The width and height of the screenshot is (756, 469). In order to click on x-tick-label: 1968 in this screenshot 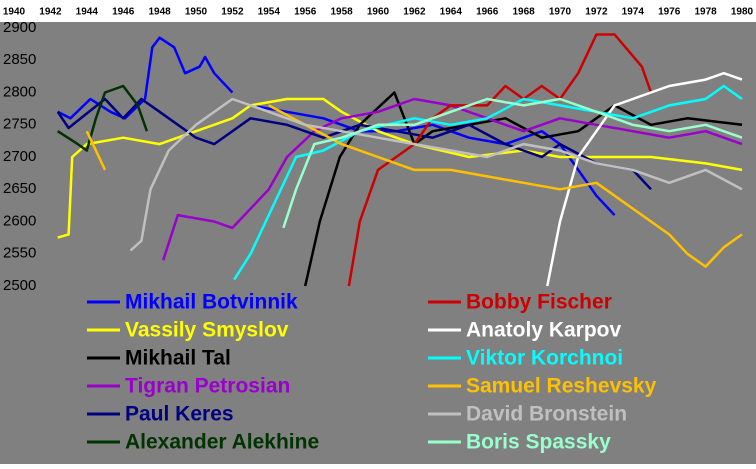, I will do `click(523, 12)`.